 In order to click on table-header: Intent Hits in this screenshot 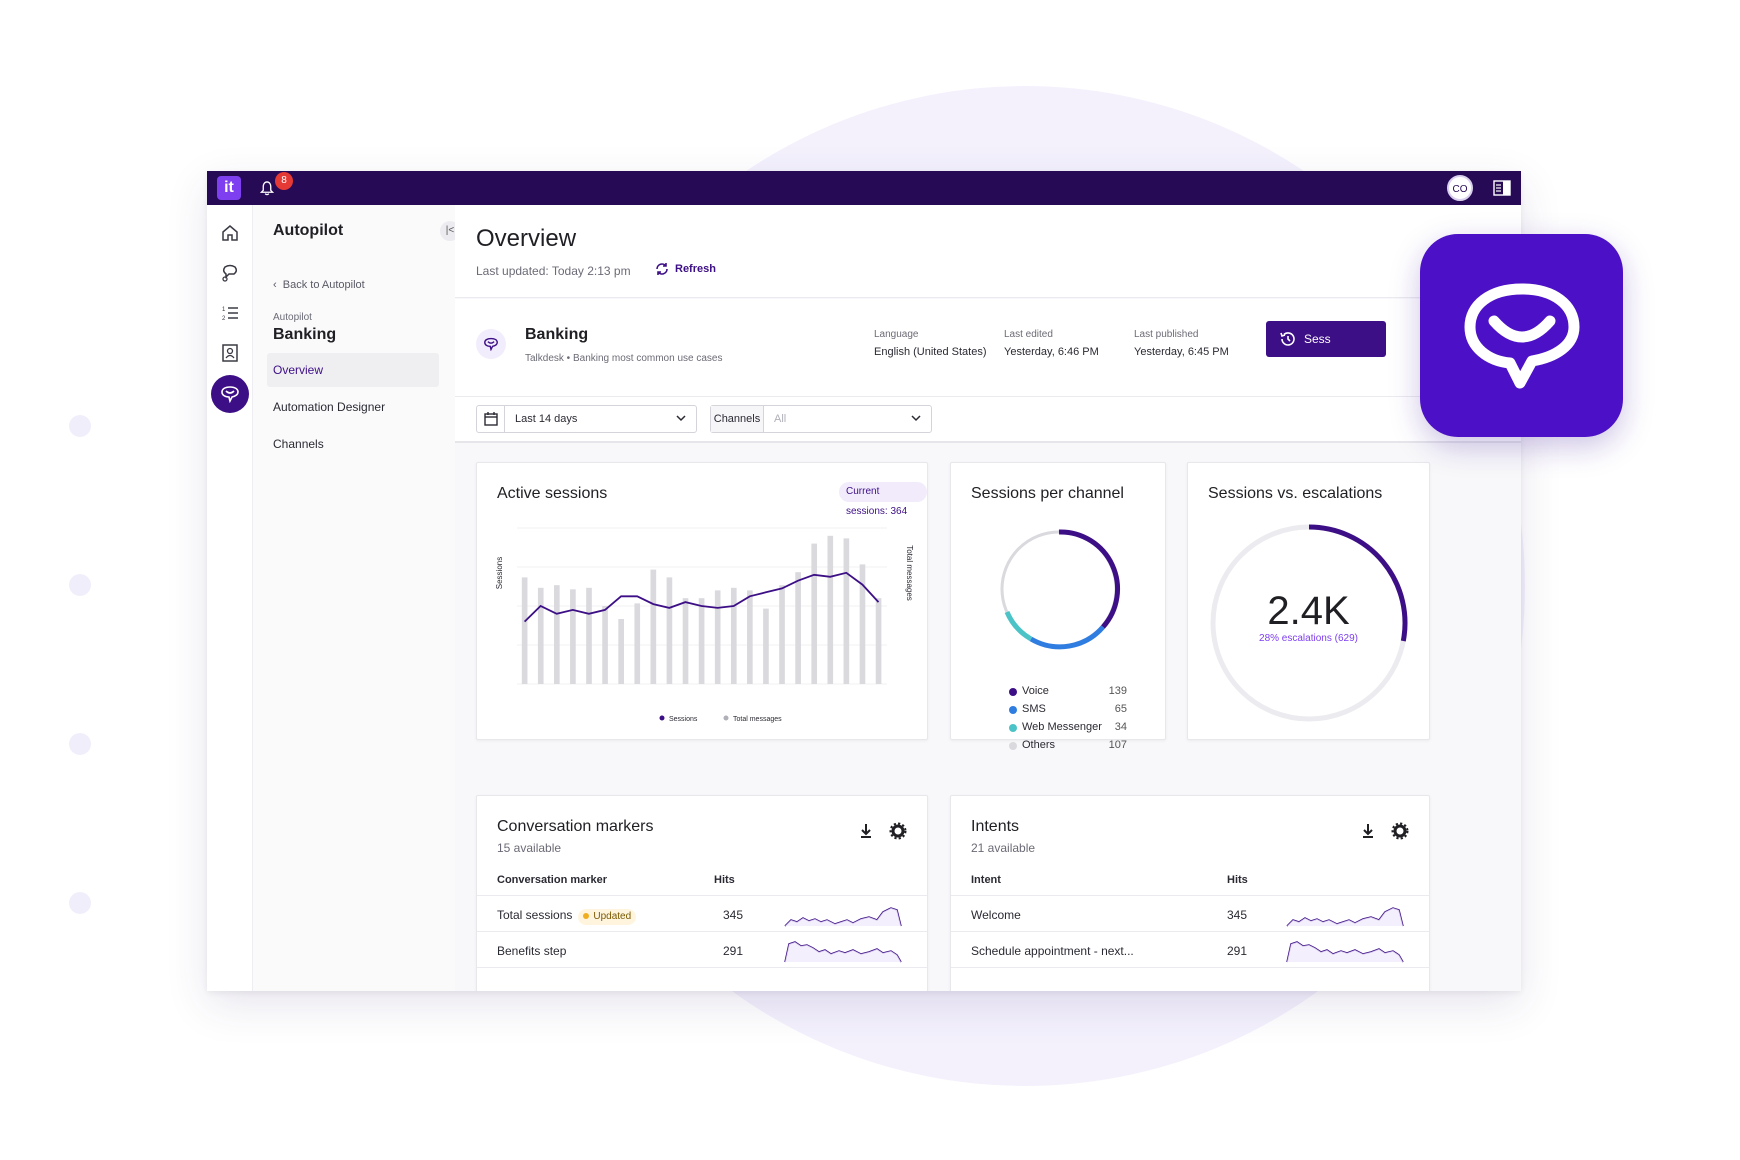, I will do `click(1190, 882)`.